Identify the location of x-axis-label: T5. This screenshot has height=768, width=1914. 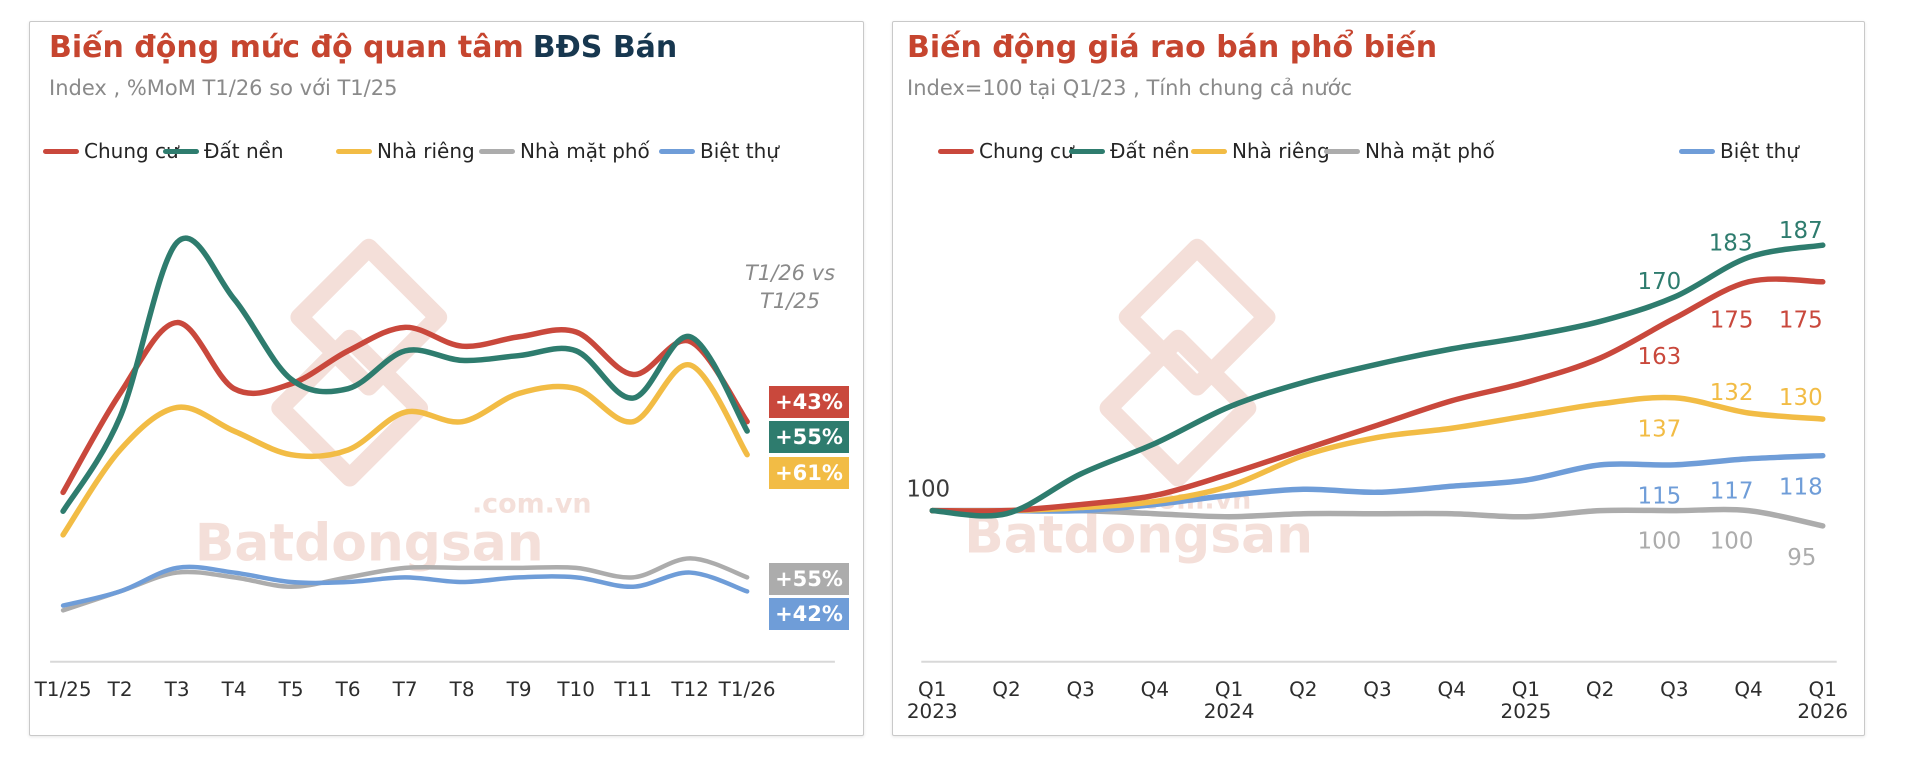
(291, 689).